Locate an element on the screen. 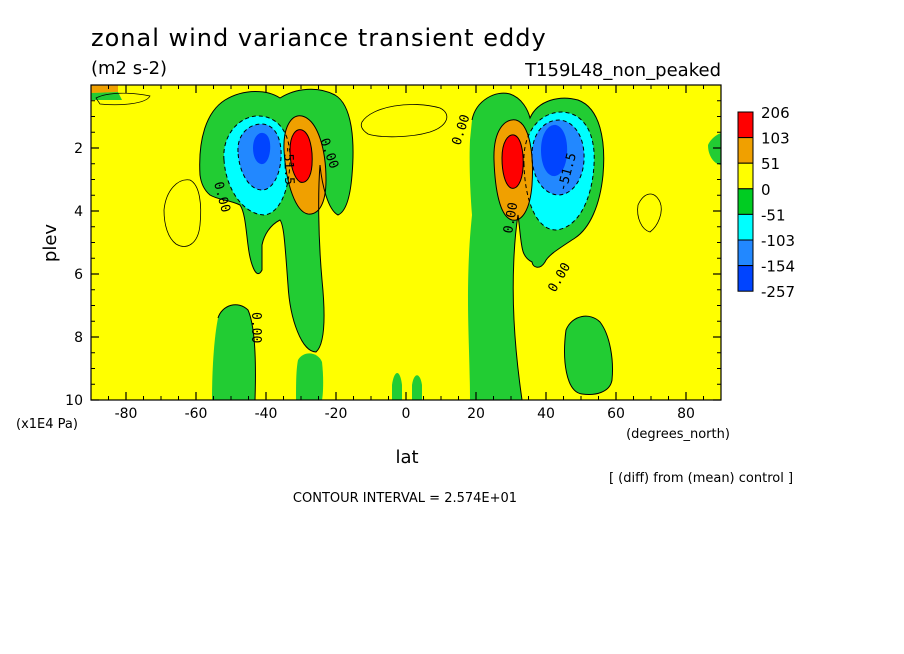  contour-label-nh-positive: 0.00 is located at coordinates (511, 217).